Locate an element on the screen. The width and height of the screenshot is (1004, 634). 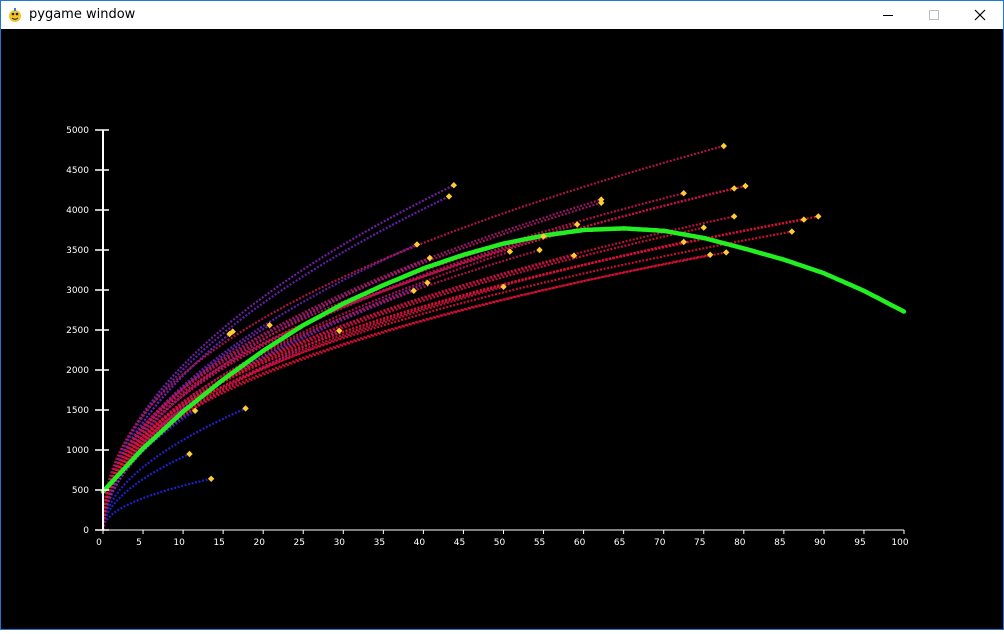
x-tick-label: 90 is located at coordinates (820, 543).